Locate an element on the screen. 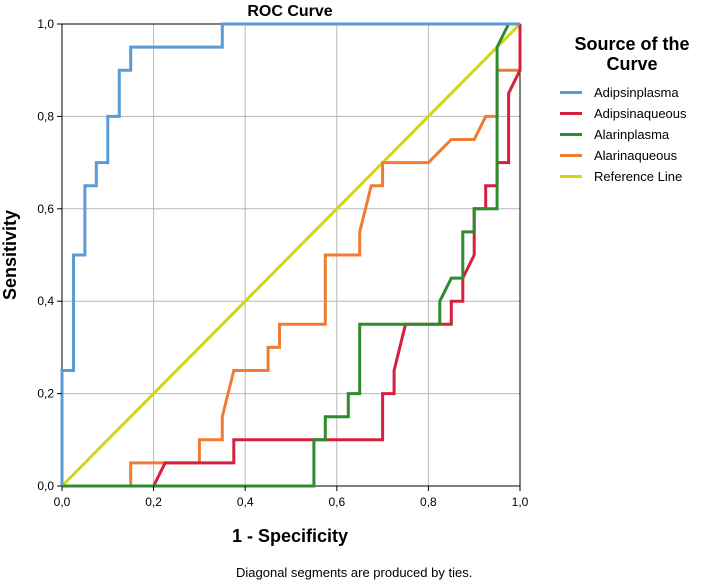 The width and height of the screenshot is (708, 584). x-tick-label: 0,6 is located at coordinates (336, 502).